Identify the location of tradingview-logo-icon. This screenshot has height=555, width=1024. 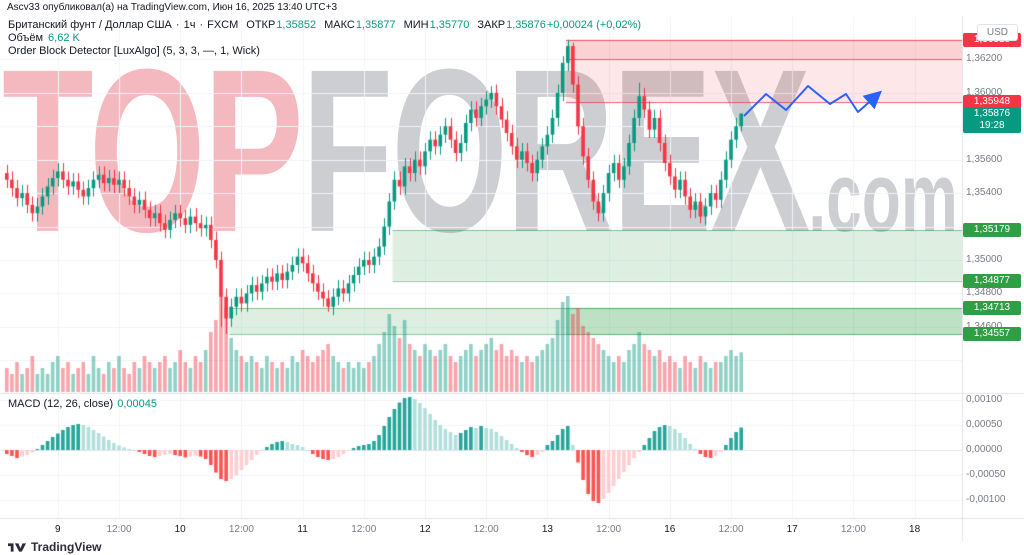
(17, 547).